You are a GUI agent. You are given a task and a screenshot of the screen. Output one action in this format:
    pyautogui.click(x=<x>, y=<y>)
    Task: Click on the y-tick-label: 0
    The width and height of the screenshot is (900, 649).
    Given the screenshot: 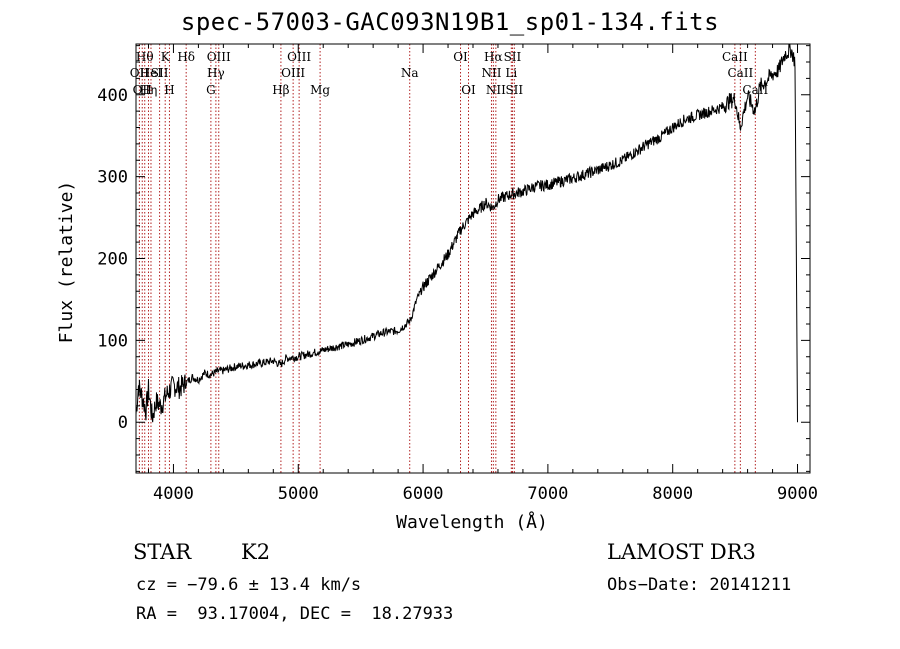 What is the action you would take?
    pyautogui.click(x=123, y=423)
    